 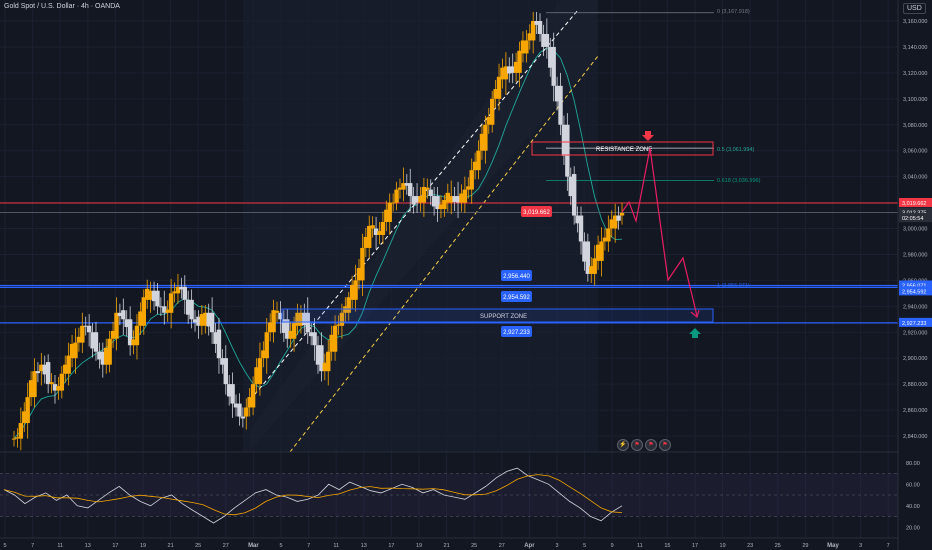 What do you see at coordinates (913, 528) in the screenshot?
I see `rsi-tick: 20.00` at bounding box center [913, 528].